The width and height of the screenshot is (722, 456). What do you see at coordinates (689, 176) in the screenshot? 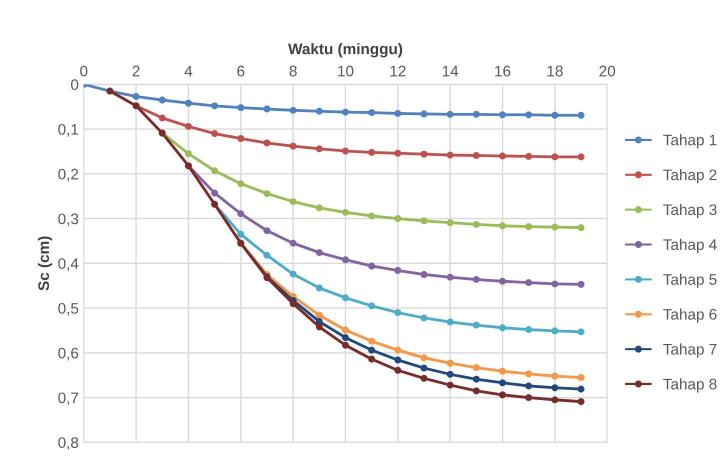
I see `legend-label: Tahap 2` at bounding box center [689, 176].